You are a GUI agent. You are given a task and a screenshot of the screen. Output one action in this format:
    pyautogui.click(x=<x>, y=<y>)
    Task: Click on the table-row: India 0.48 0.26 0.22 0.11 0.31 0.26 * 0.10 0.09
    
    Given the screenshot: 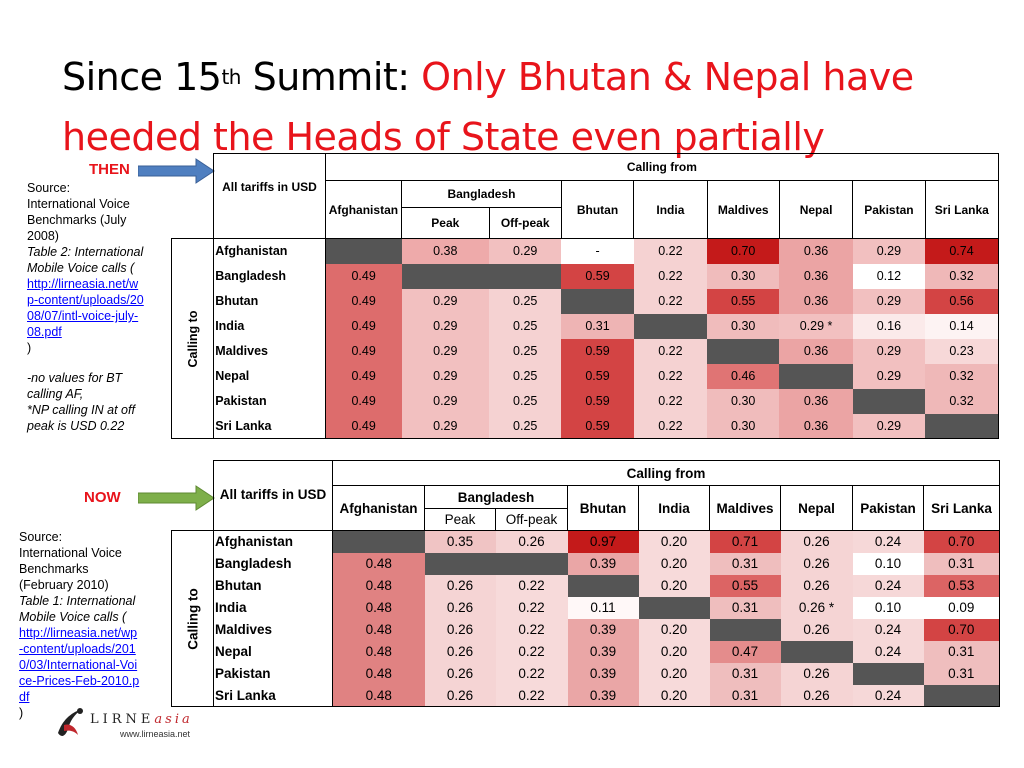 What is the action you would take?
    pyautogui.click(x=586, y=607)
    